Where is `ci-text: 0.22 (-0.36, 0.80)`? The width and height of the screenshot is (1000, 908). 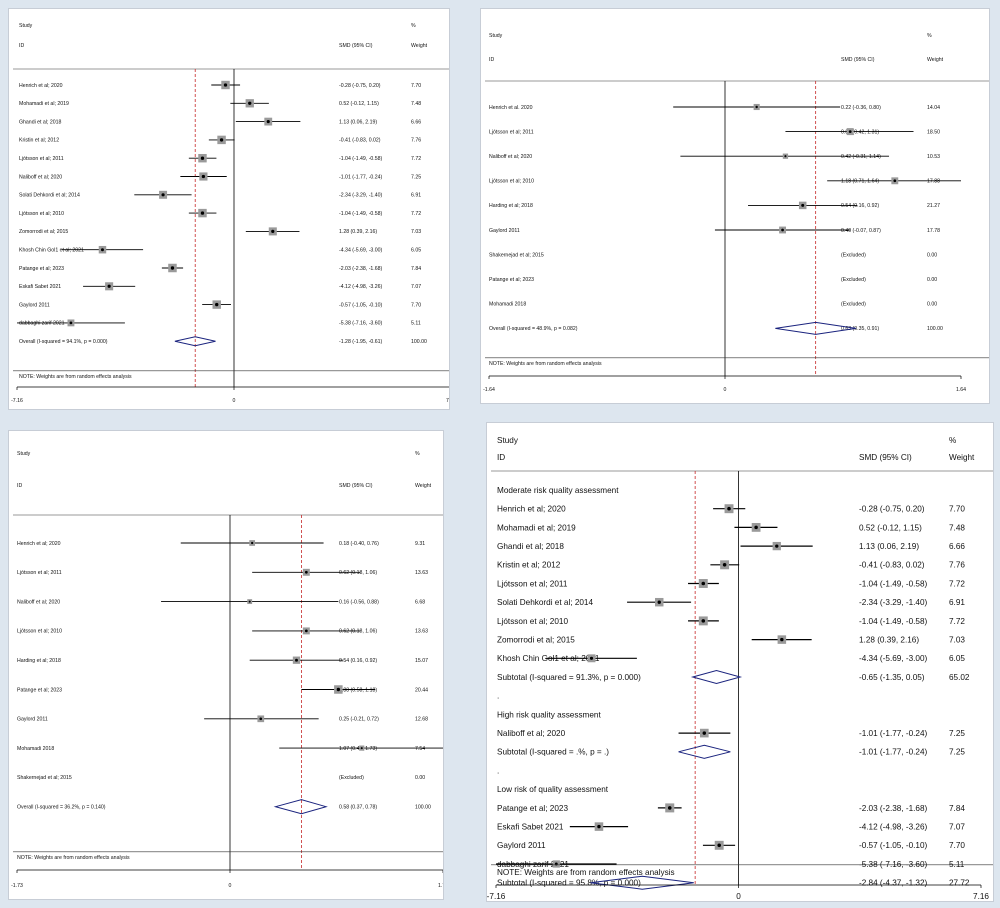
ci-text: 0.22 (-0.36, 0.80) is located at coordinates (861, 108).